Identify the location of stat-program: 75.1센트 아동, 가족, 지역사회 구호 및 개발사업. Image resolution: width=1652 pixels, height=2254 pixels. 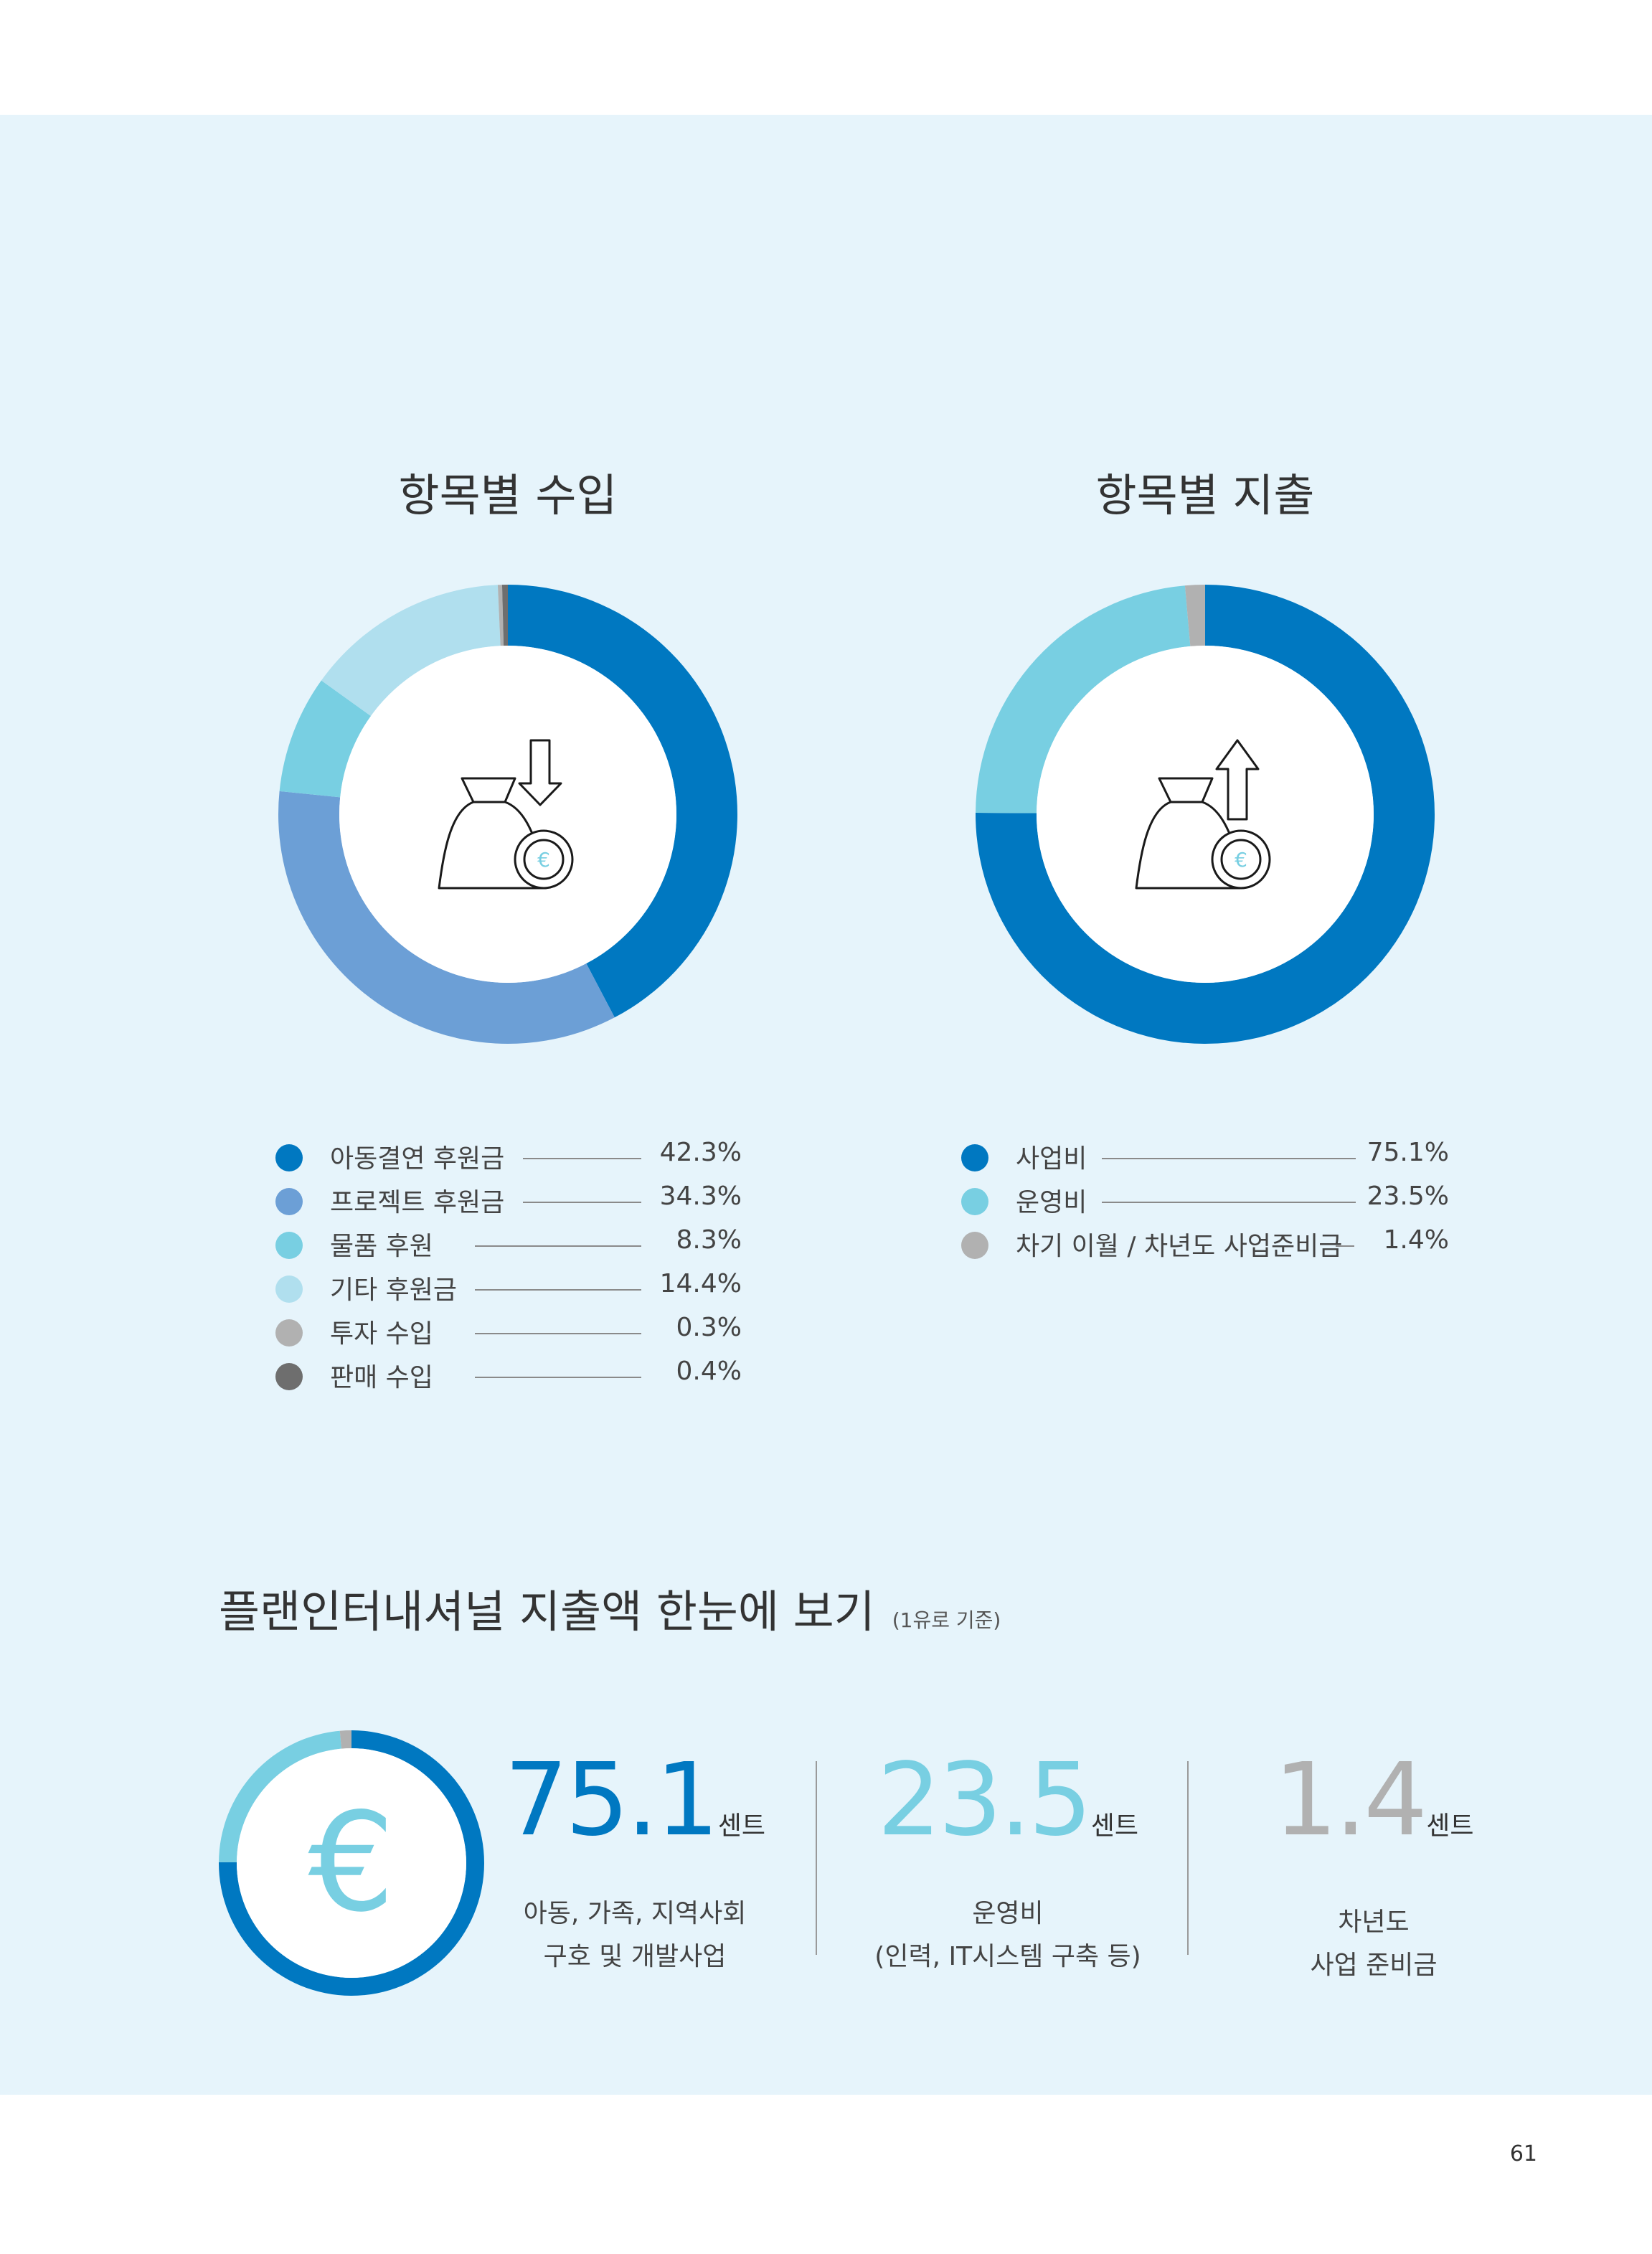
(635, 1865).